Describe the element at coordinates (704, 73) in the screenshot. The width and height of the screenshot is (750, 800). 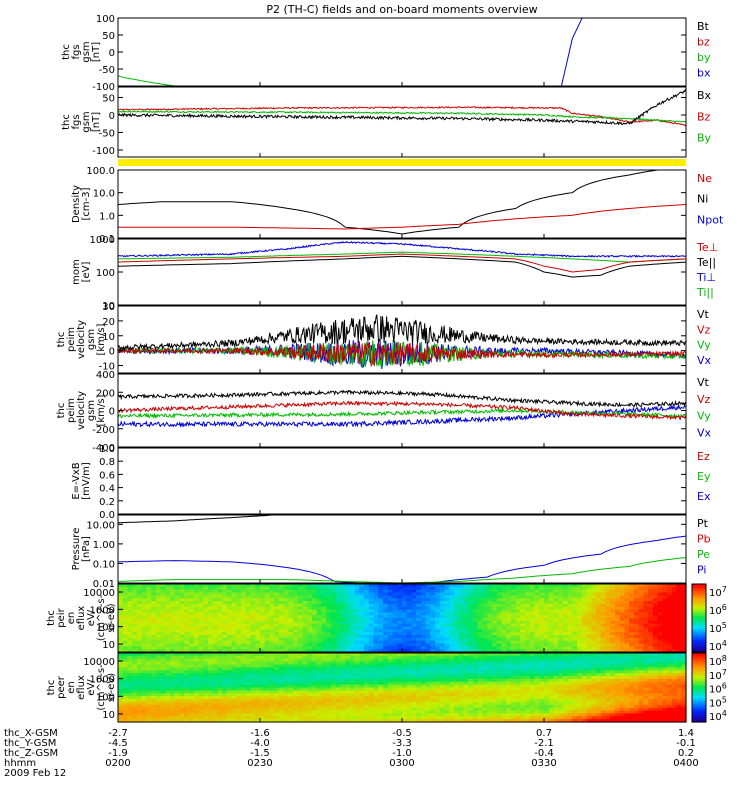
I see `legend-entry: bx` at that location.